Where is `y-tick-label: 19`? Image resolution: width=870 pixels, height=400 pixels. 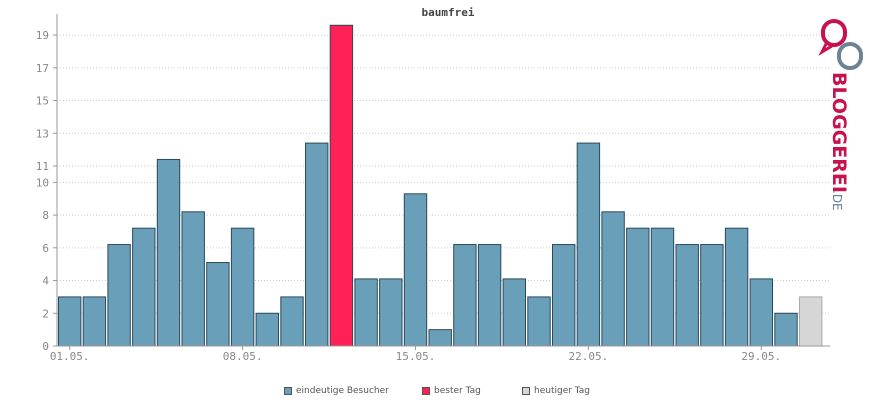 y-tick-label: 19 is located at coordinates (42, 35).